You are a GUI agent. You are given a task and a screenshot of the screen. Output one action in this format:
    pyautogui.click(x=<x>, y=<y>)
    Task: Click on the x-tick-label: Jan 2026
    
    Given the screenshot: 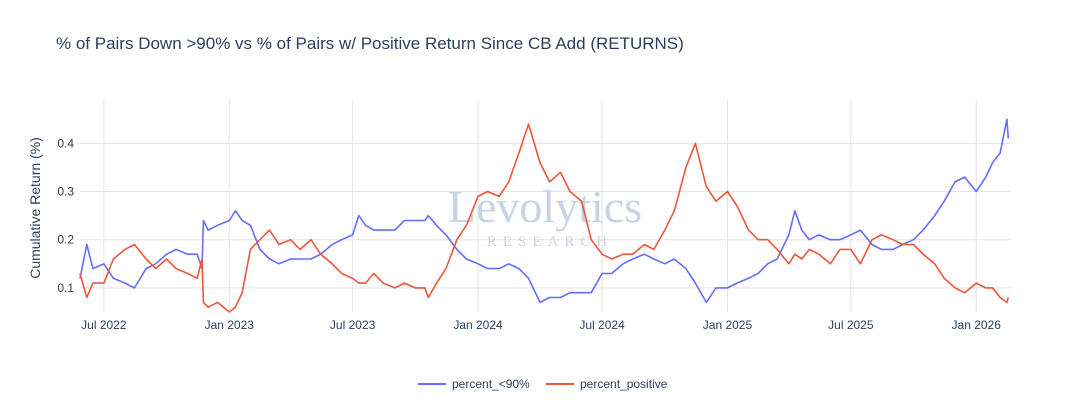 What is the action you would take?
    pyautogui.click(x=977, y=325)
    